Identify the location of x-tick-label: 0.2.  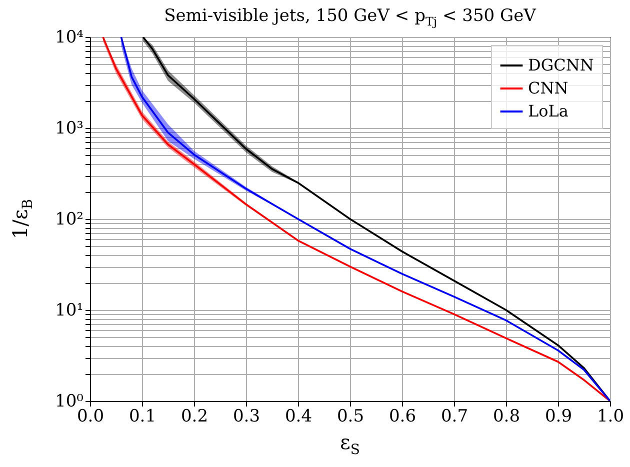
(194, 416).